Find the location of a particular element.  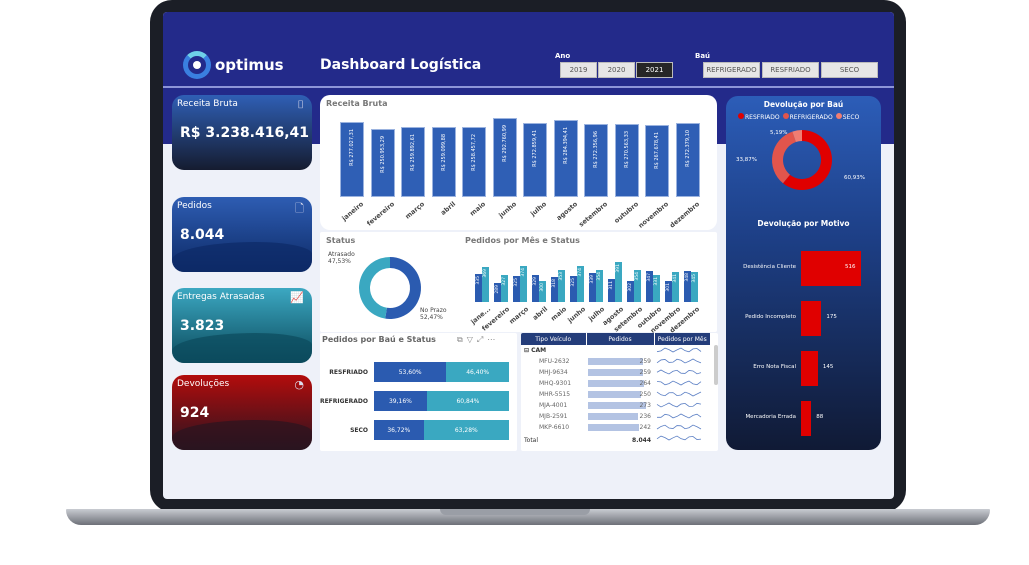

y-tick-label: Pedido Incompleto is located at coordinates (770, 317).